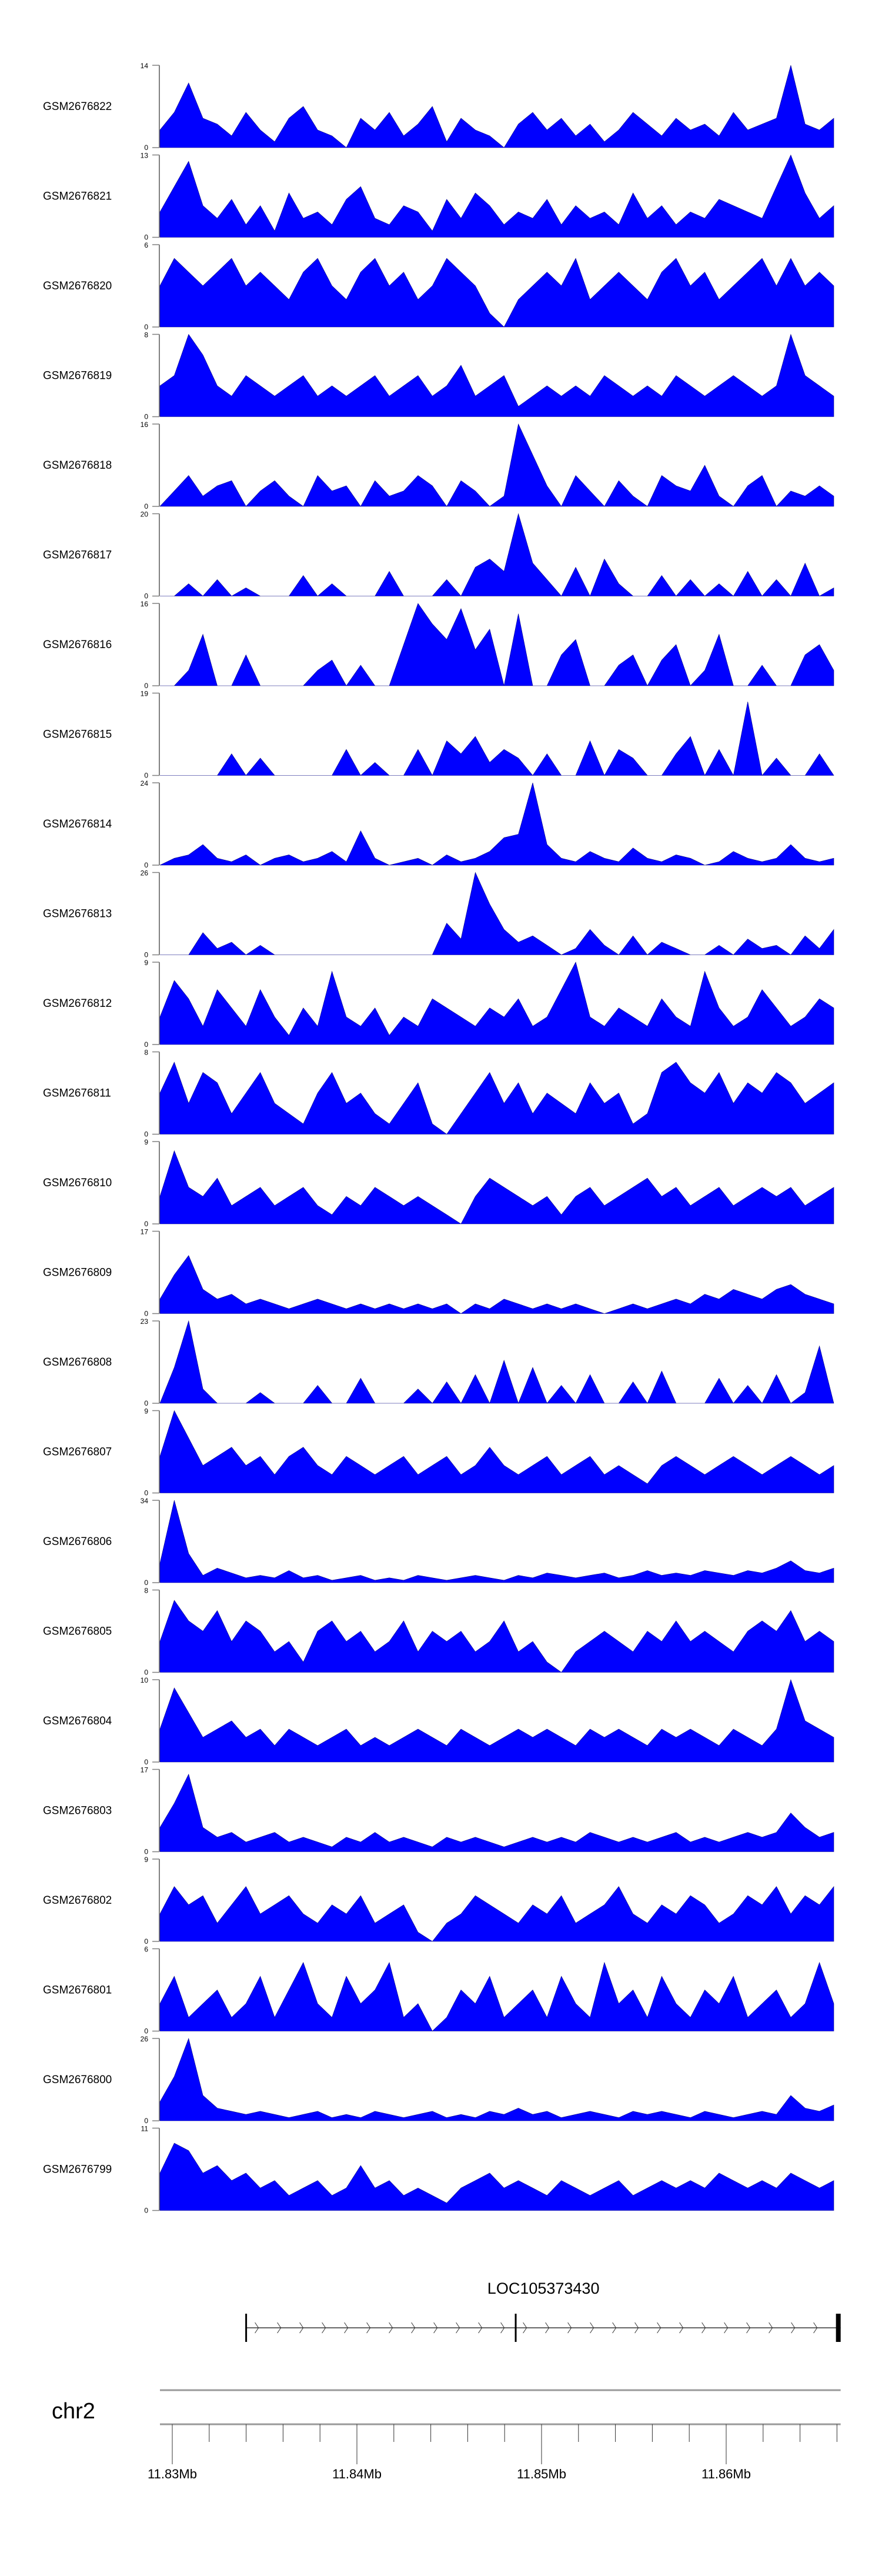 Image resolution: width=882 pixels, height=2576 pixels. Describe the element at coordinates (77, 197) in the screenshot. I see `track-label: GSM2676821` at that location.